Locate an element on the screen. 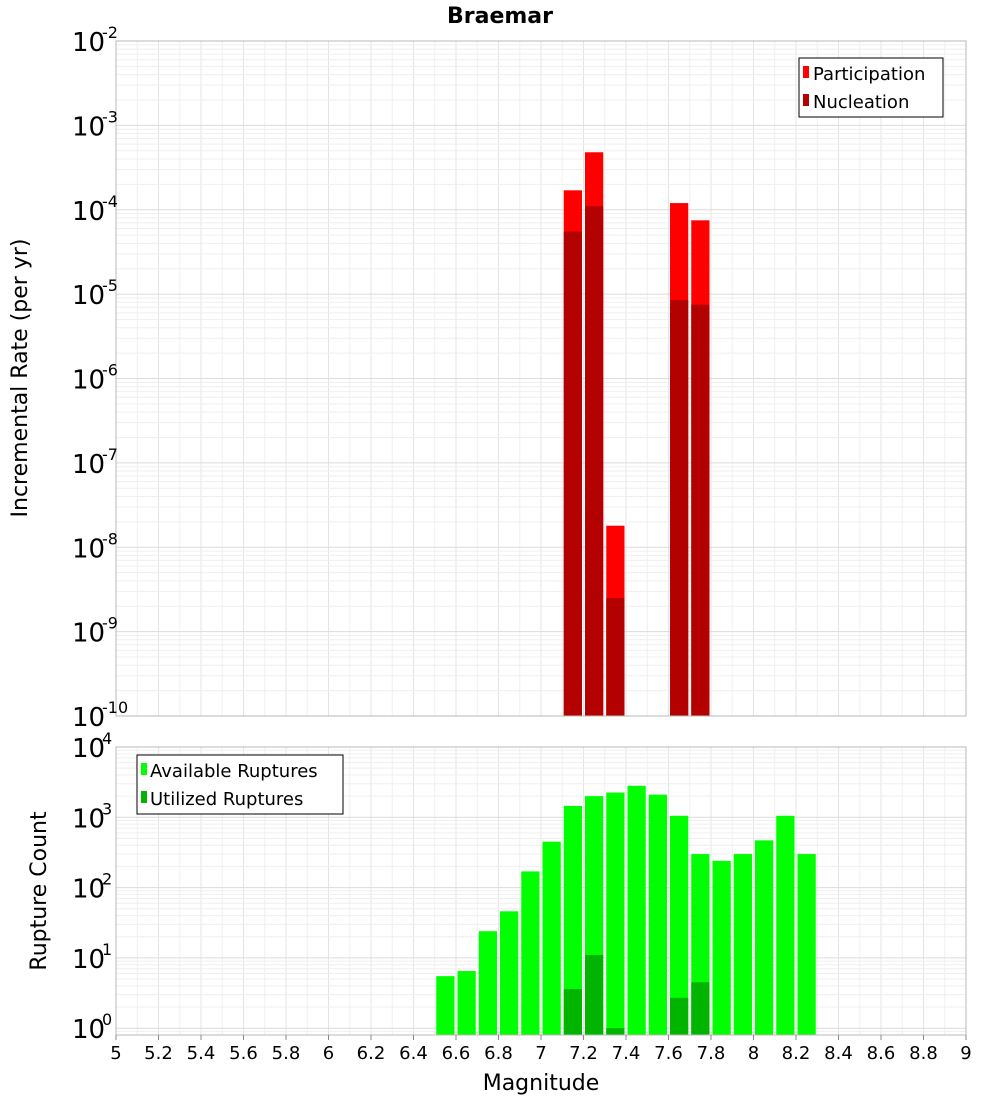  x-tick-label: 6 is located at coordinates (328, 1053).